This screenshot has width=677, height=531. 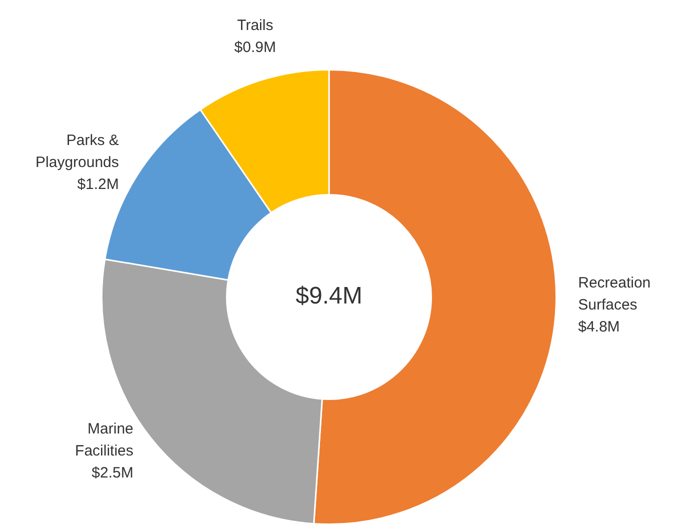 What do you see at coordinates (113, 473) in the screenshot?
I see `data-label: $2.5M` at bounding box center [113, 473].